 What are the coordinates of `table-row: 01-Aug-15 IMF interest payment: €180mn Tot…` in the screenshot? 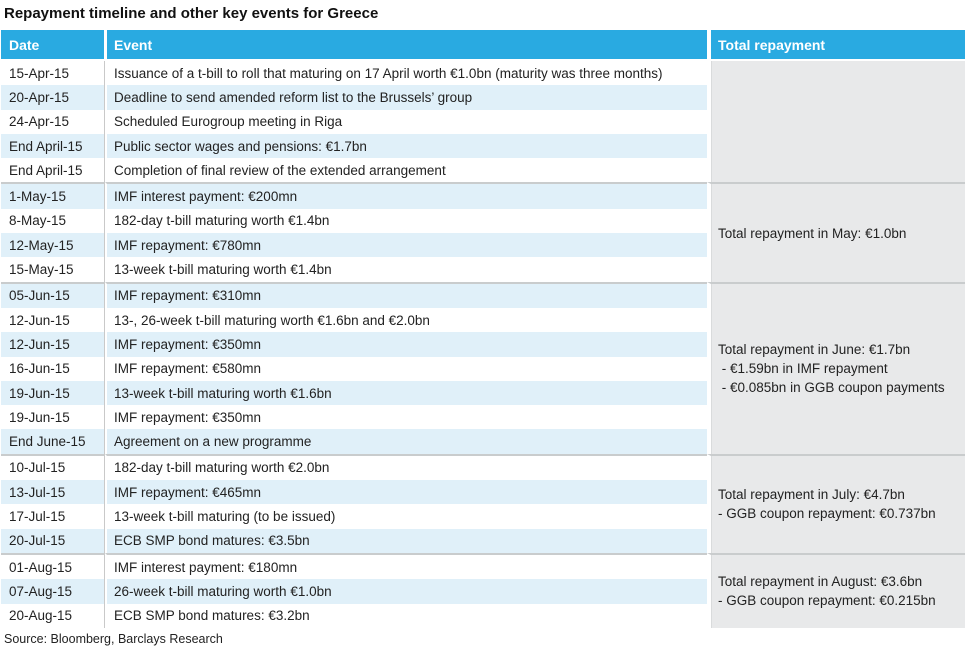 It's located at (483, 590).